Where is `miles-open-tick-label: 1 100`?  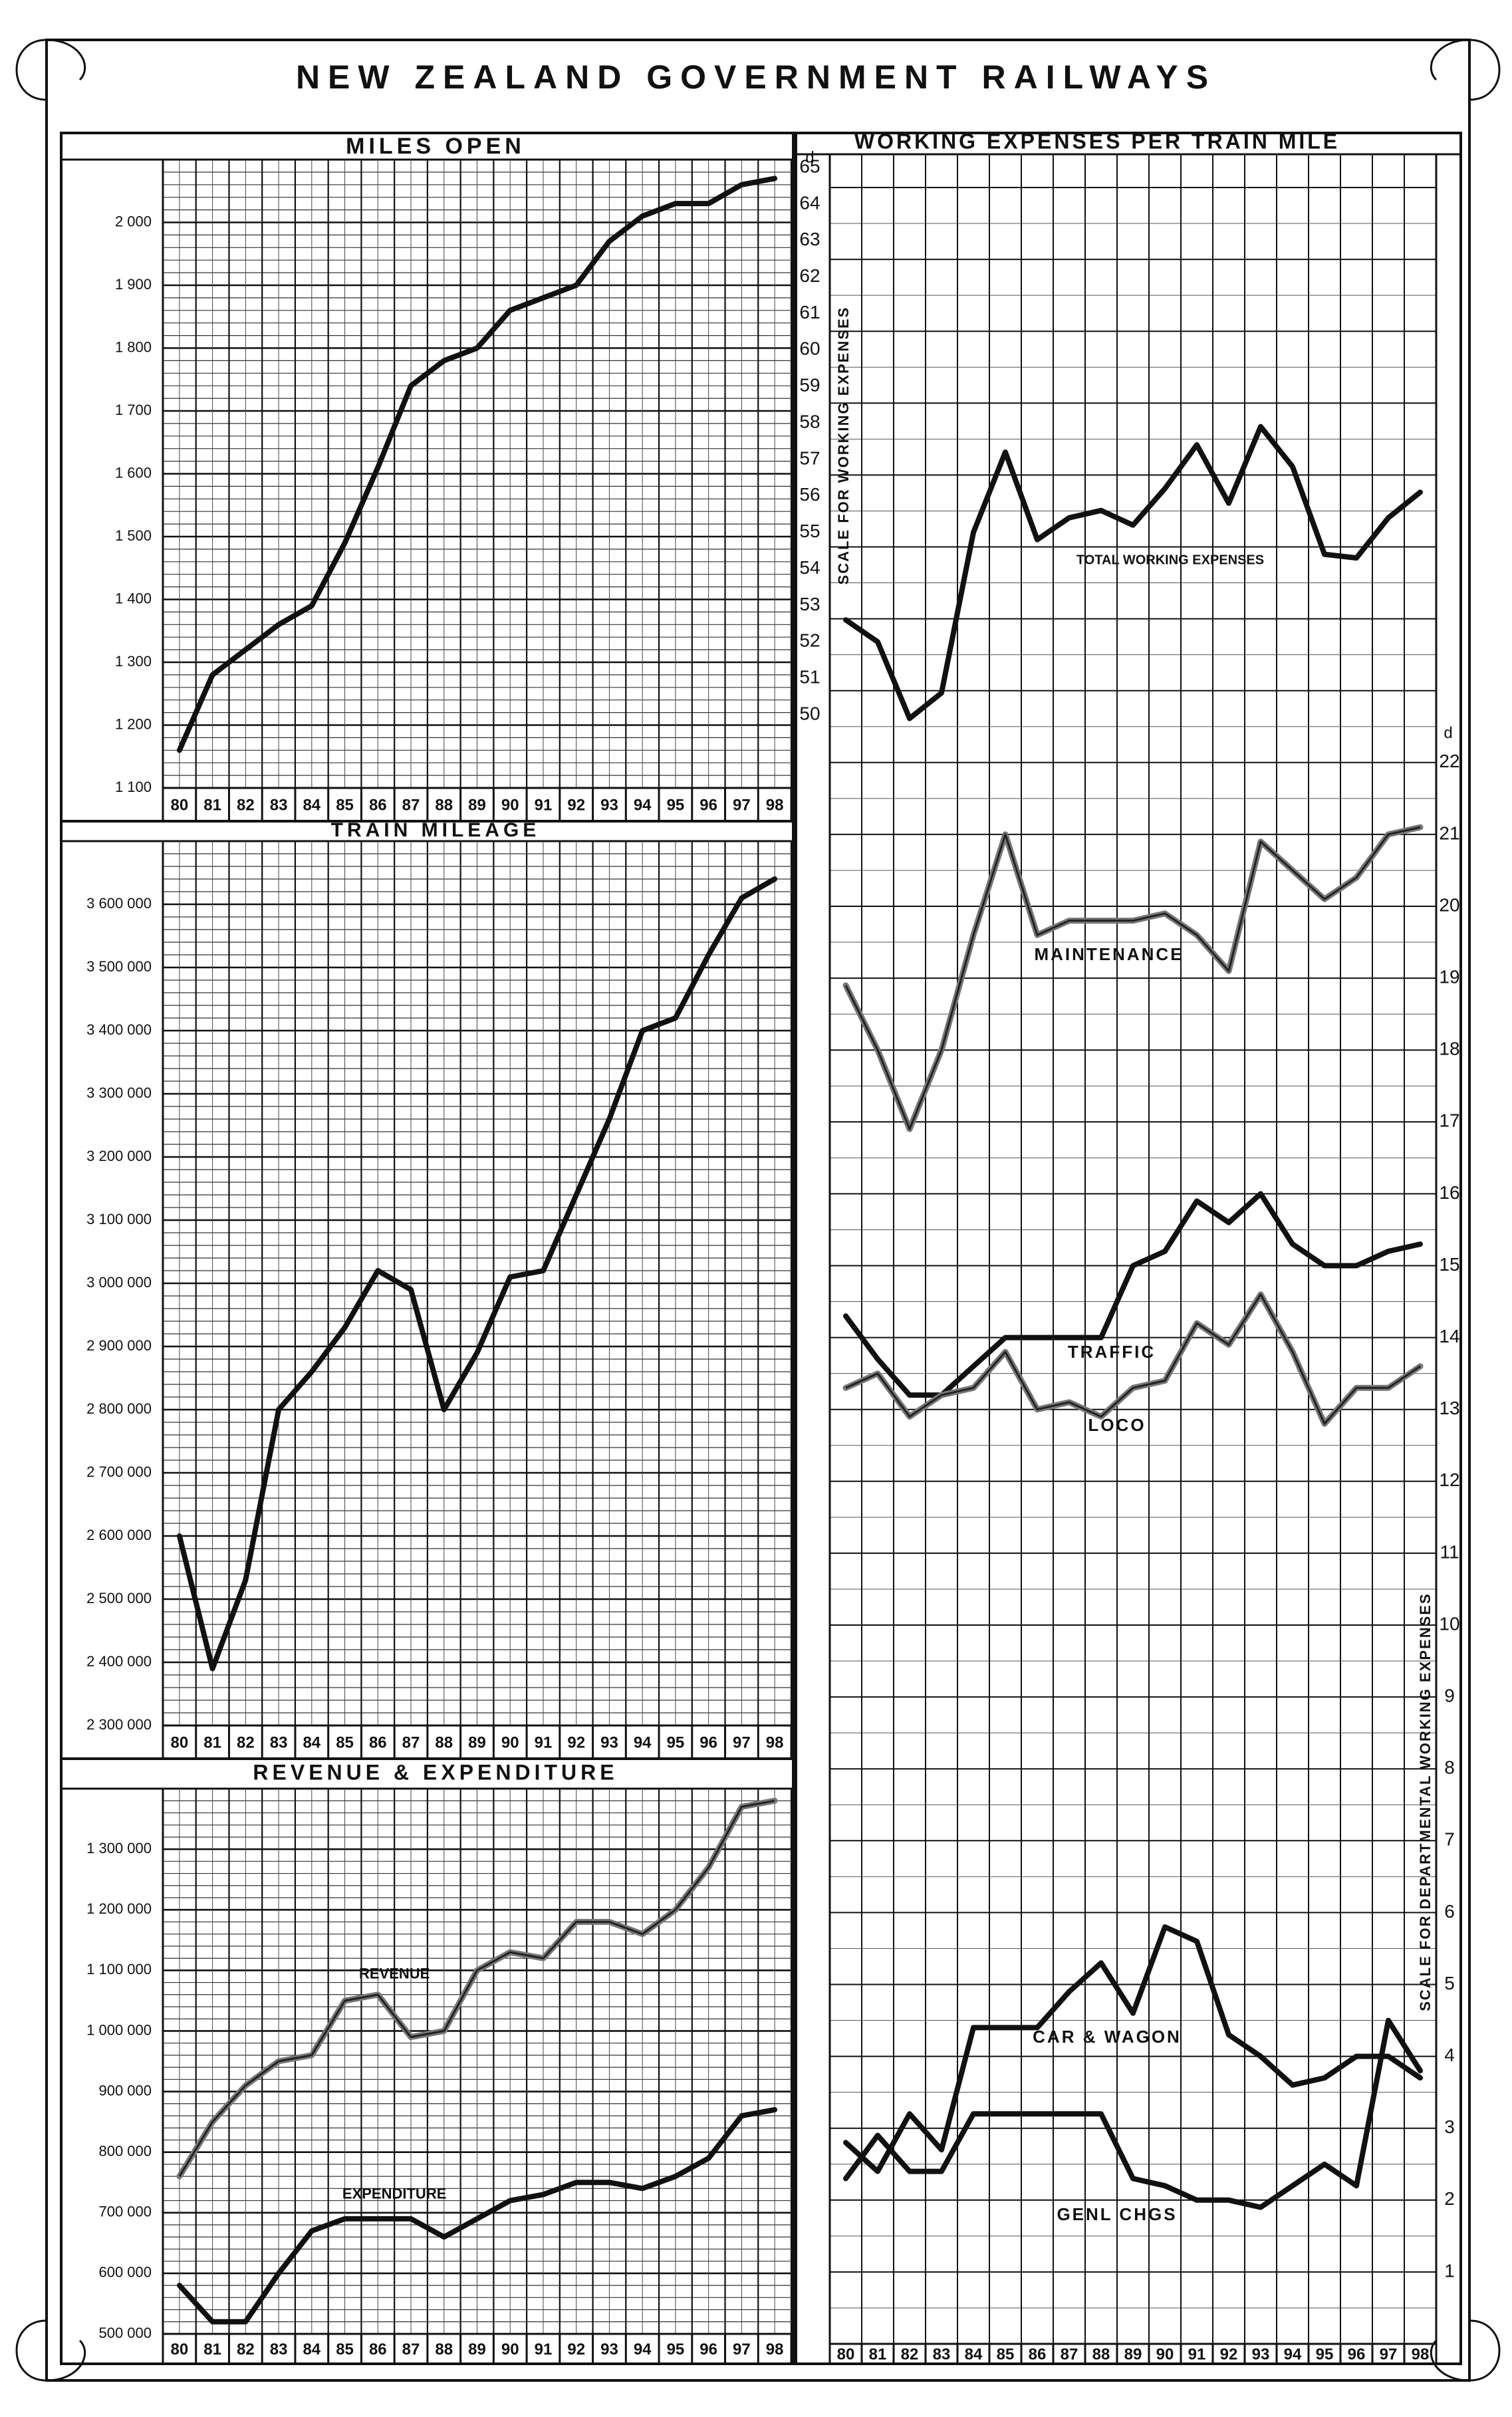 miles-open-tick-label: 1 100 is located at coordinates (133, 787).